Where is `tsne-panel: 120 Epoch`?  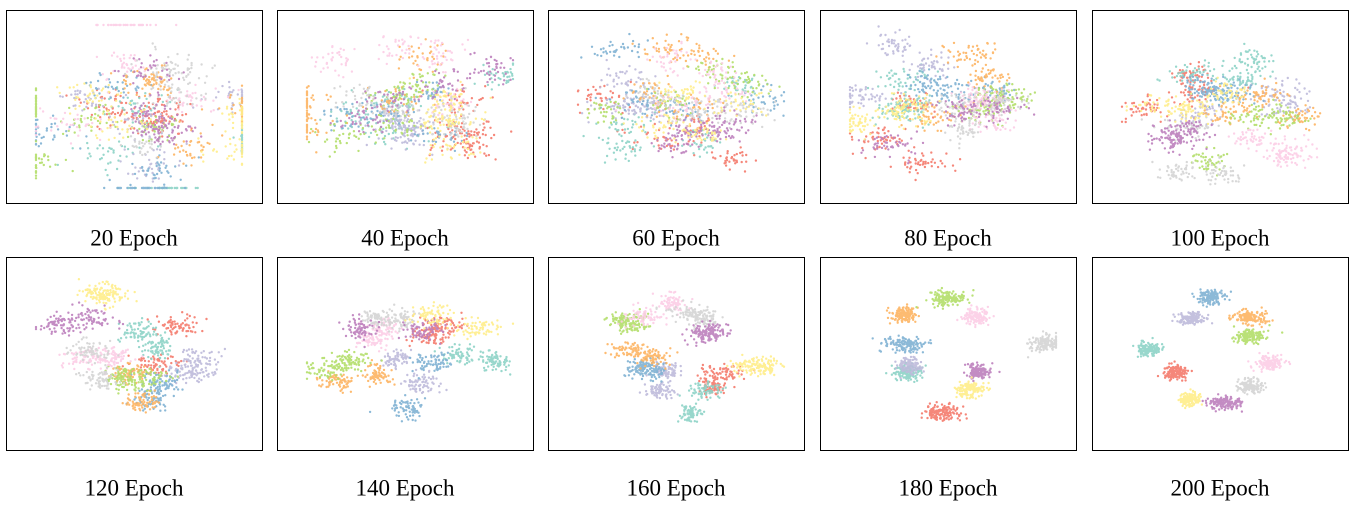 tsne-panel: 120 Epoch is located at coordinates (134, 378).